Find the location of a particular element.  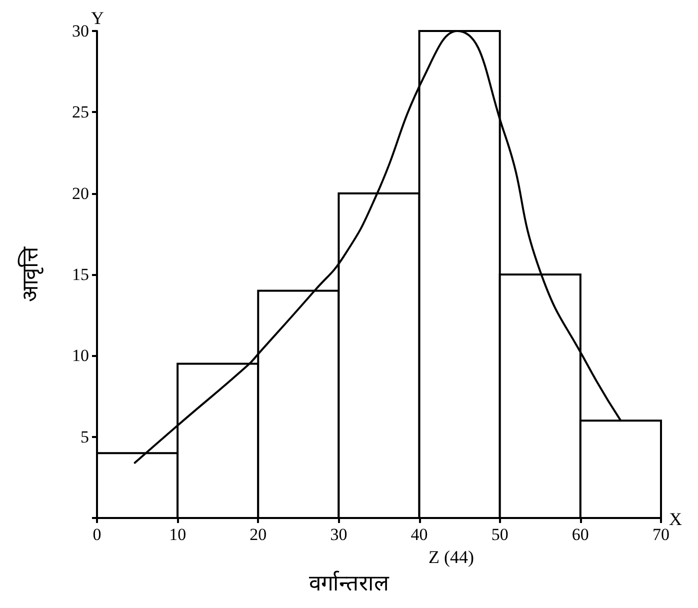

x-tick-label: 0 is located at coordinates (97, 534).